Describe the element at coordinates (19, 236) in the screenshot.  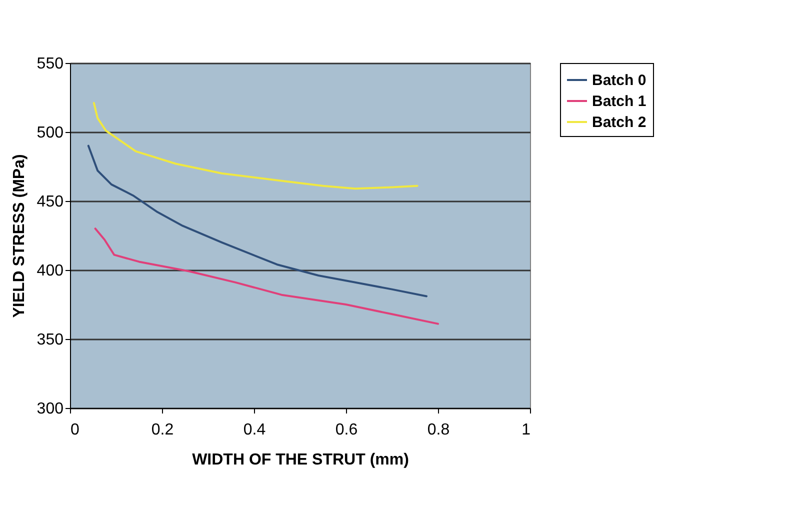
I see `y-axis-title: YIELD STRESS (MPa)` at that location.